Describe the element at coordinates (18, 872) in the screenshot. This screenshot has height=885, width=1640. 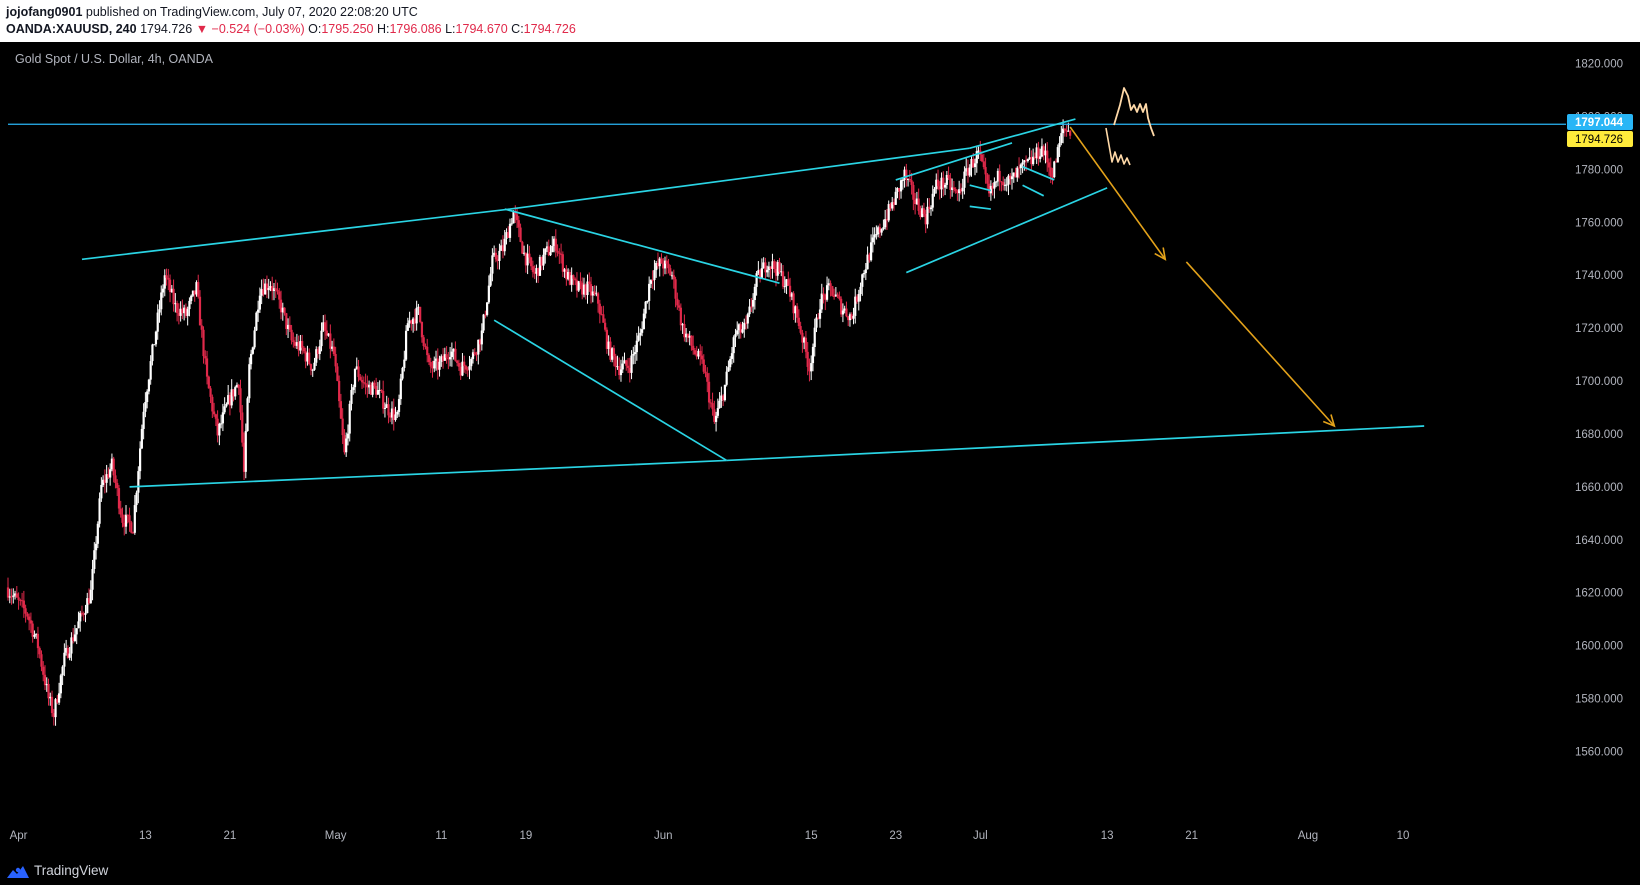
I see `tradingview-logo-icon` at that location.